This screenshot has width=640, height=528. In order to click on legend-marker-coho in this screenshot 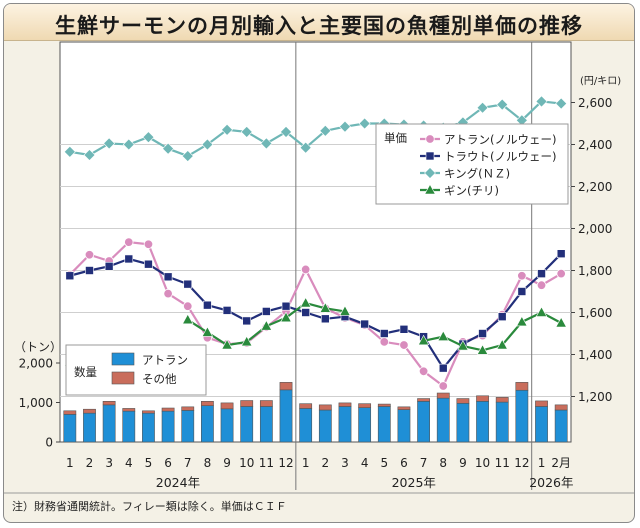, I will do `click(430, 189)`.